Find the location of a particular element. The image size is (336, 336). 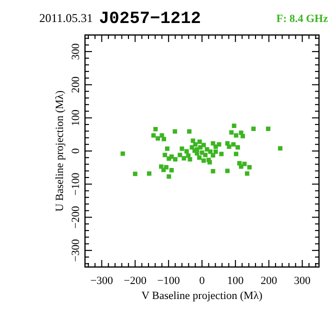

x-tick-label: −100 is located at coordinates (168, 281).